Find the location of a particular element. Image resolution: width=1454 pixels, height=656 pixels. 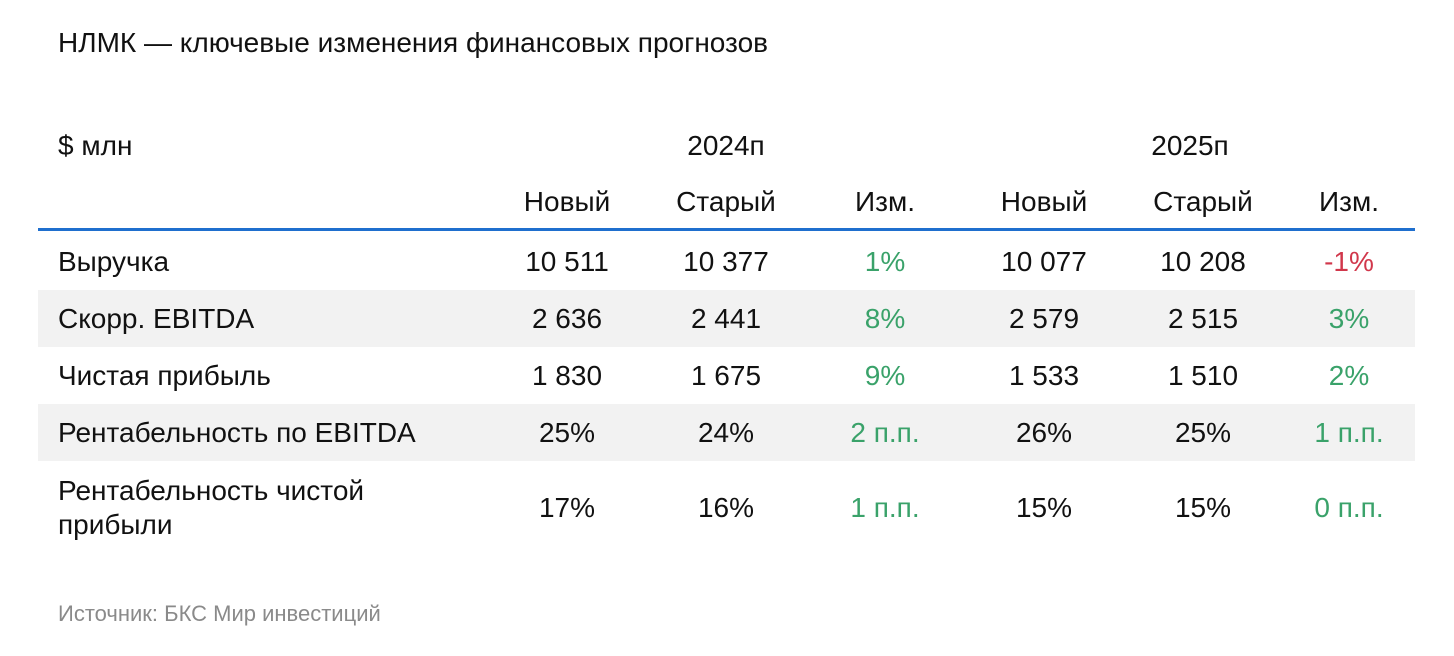

cell-change-2024: 2 п.п. is located at coordinates (885, 432).